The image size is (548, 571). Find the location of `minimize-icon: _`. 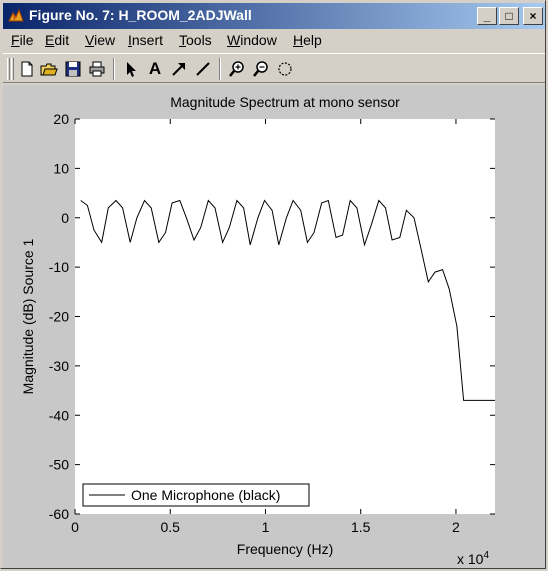

minimize-icon: _ is located at coordinates (487, 16).